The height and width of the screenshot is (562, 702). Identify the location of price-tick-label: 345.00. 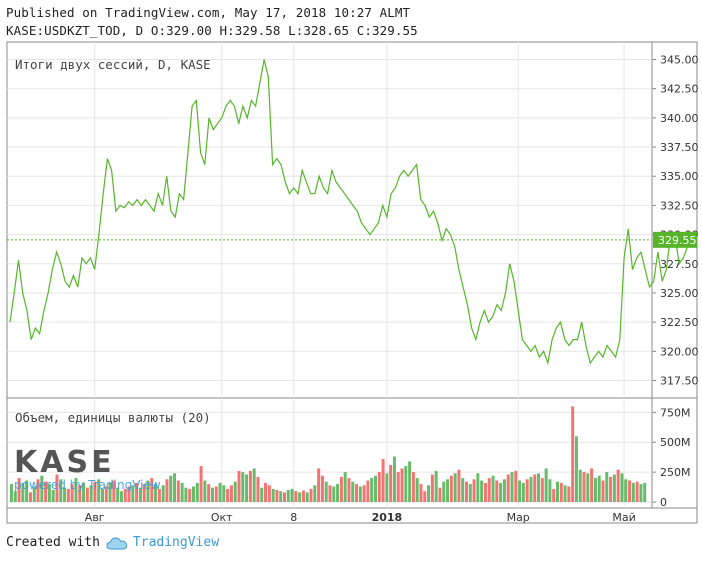
(679, 60).